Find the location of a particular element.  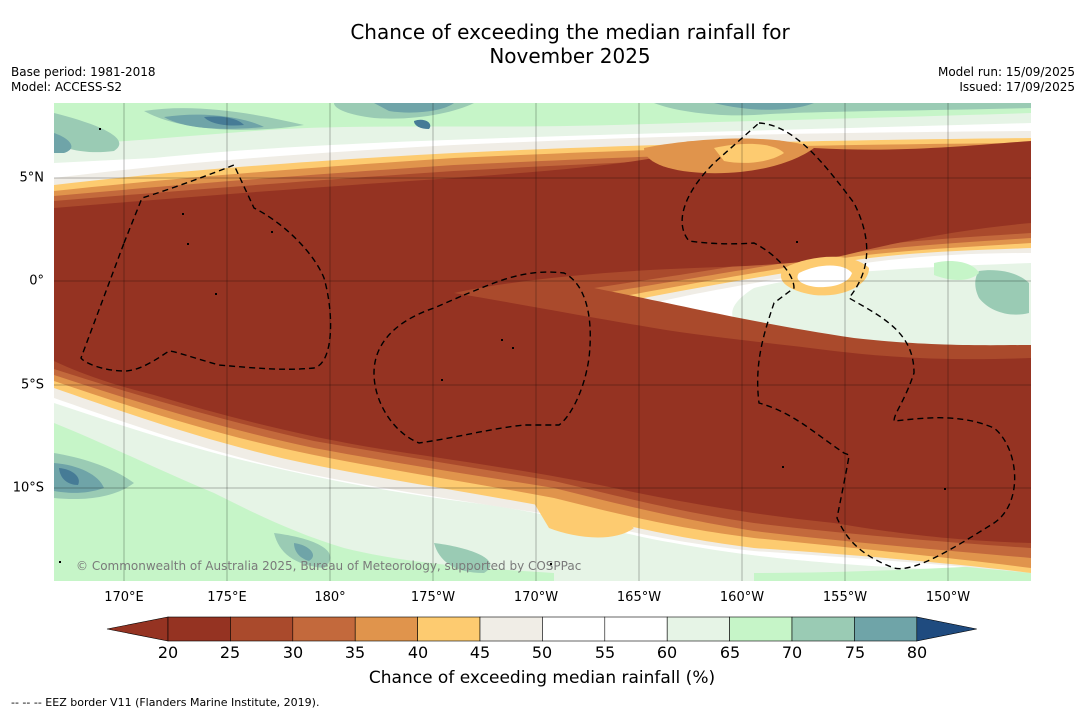

lon-label: 155°W is located at coordinates (845, 597).